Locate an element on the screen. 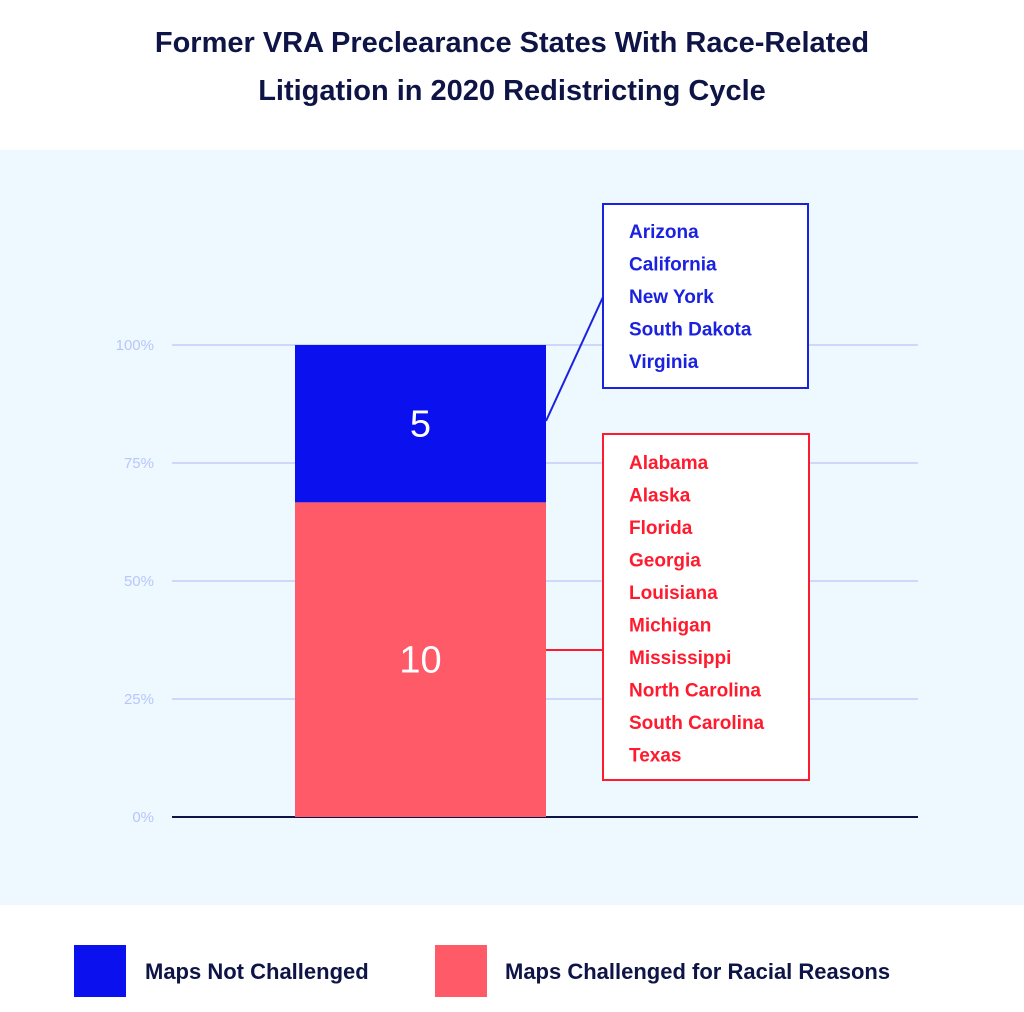 This screenshot has width=1024, height=1012. state-label: Florida is located at coordinates (661, 528).